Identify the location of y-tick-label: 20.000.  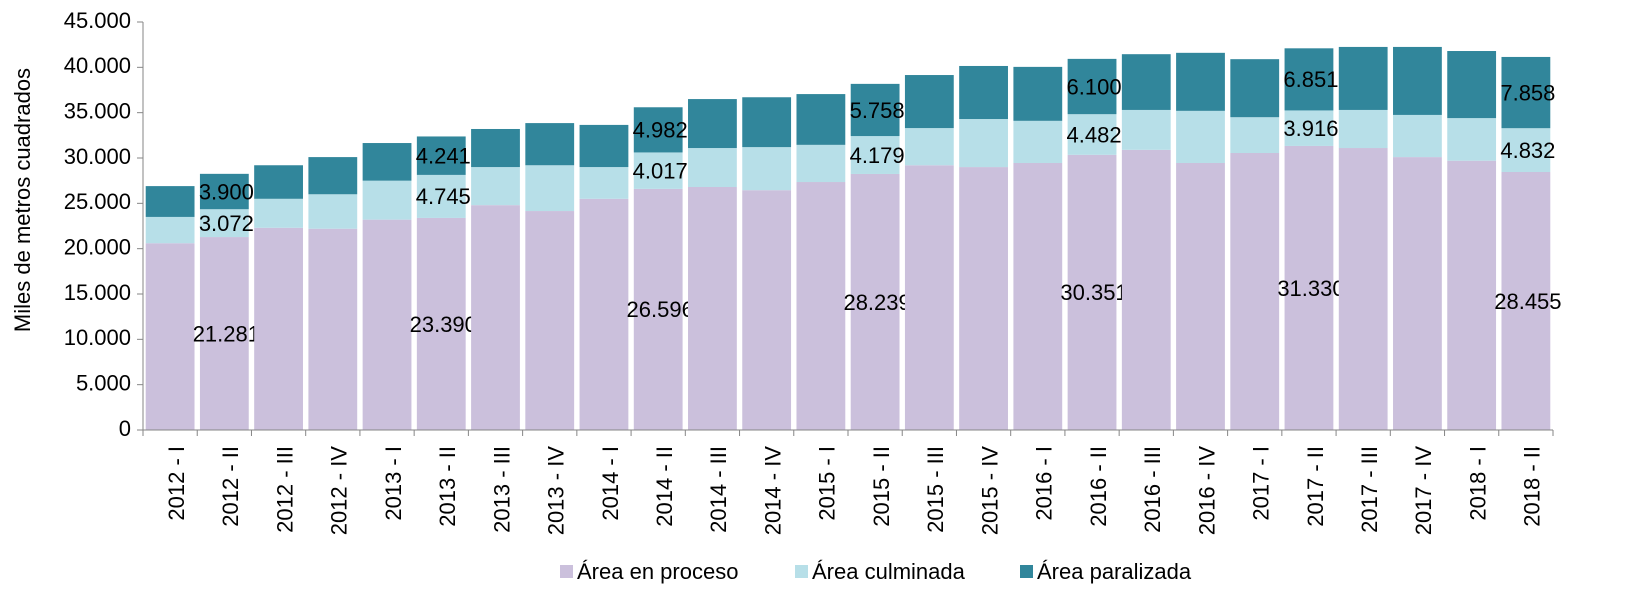
(97, 246).